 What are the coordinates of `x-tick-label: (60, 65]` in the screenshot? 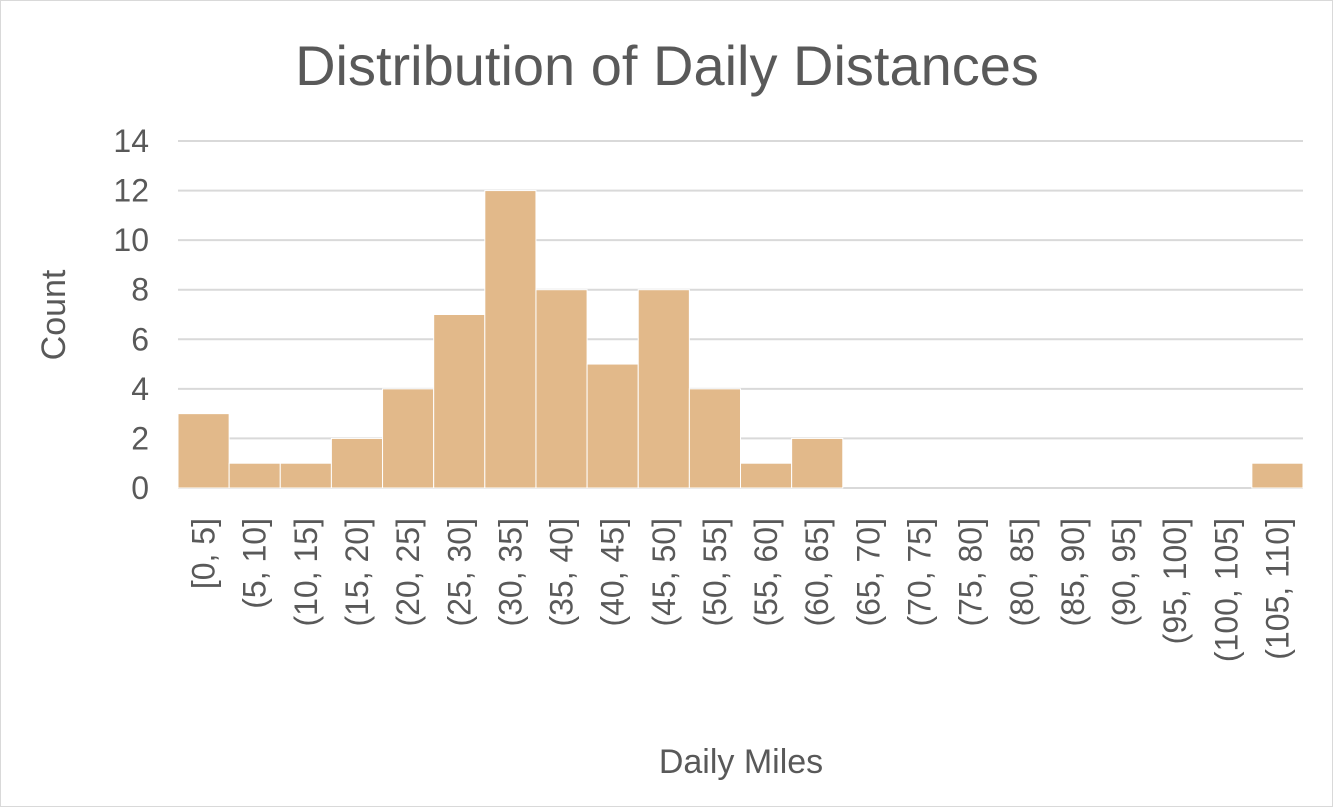 It's located at (817, 572).